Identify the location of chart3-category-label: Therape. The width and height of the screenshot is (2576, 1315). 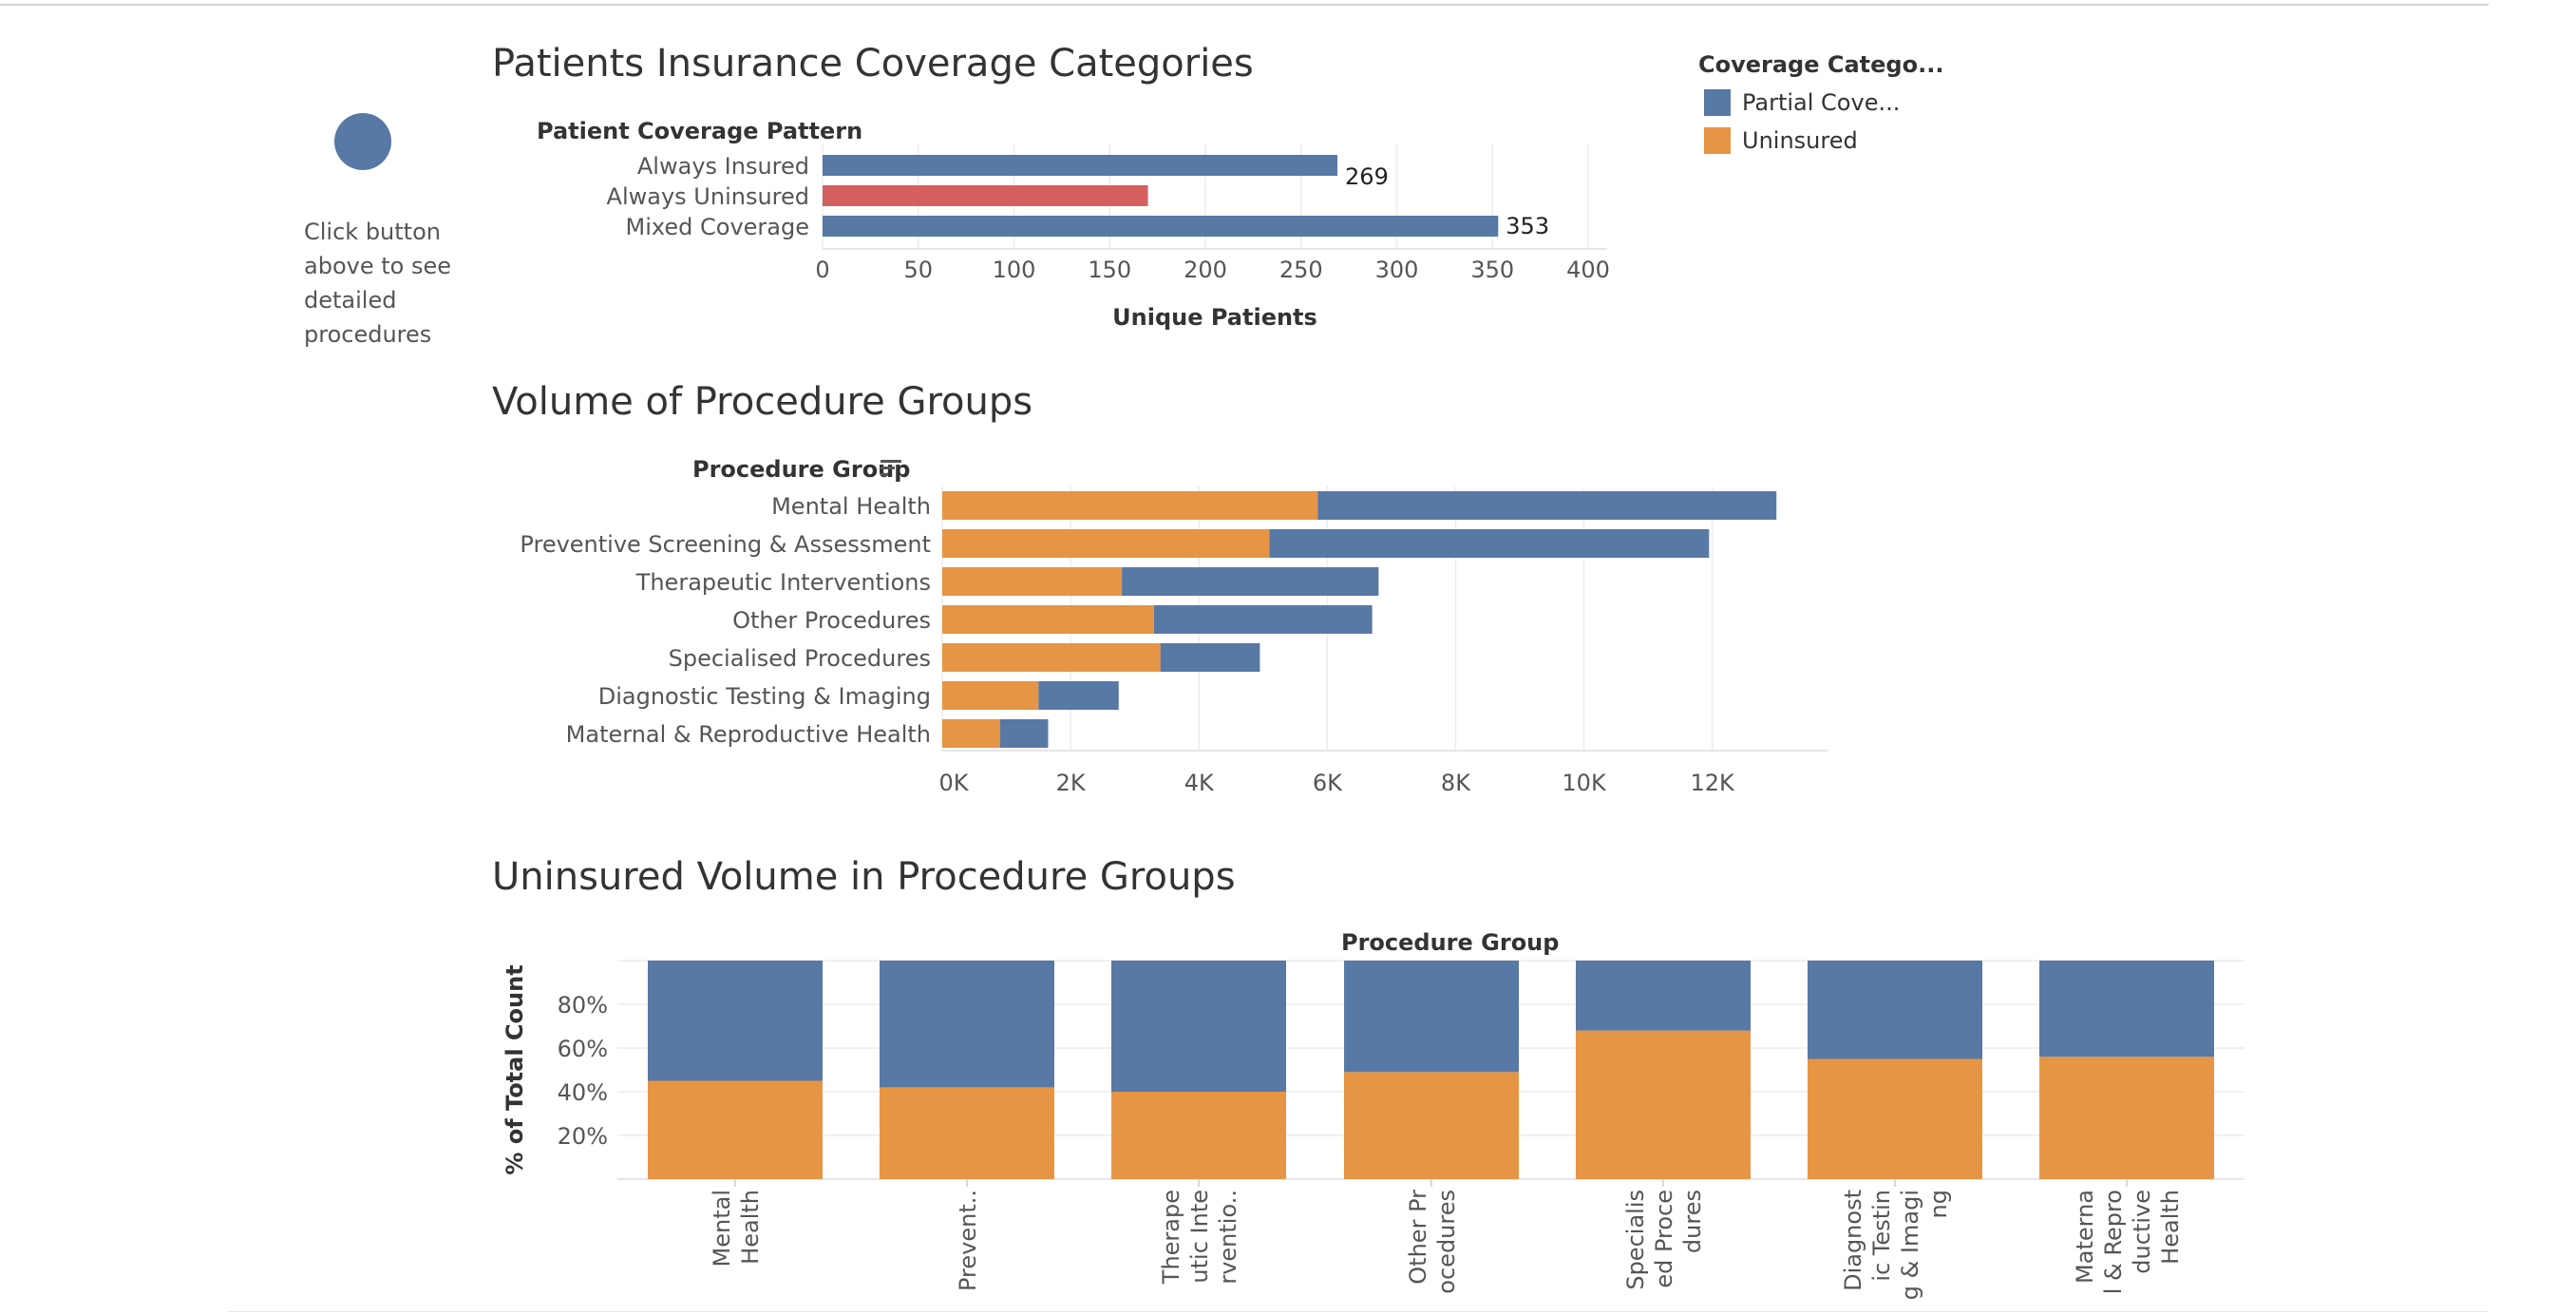
(1171, 1238).